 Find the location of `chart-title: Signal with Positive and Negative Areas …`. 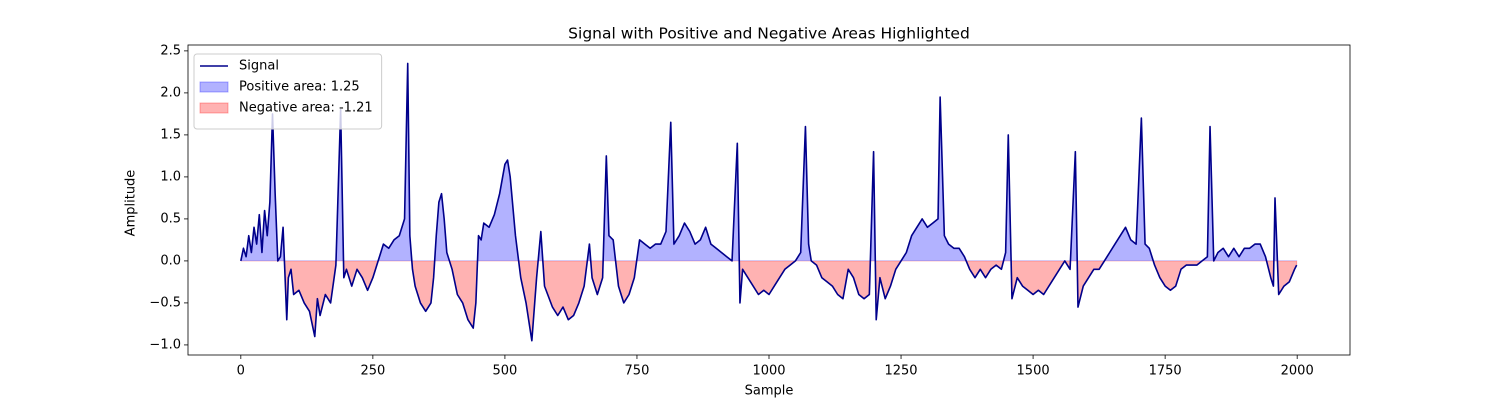

chart-title: Signal with Positive and Negative Areas … is located at coordinates (769, 34).